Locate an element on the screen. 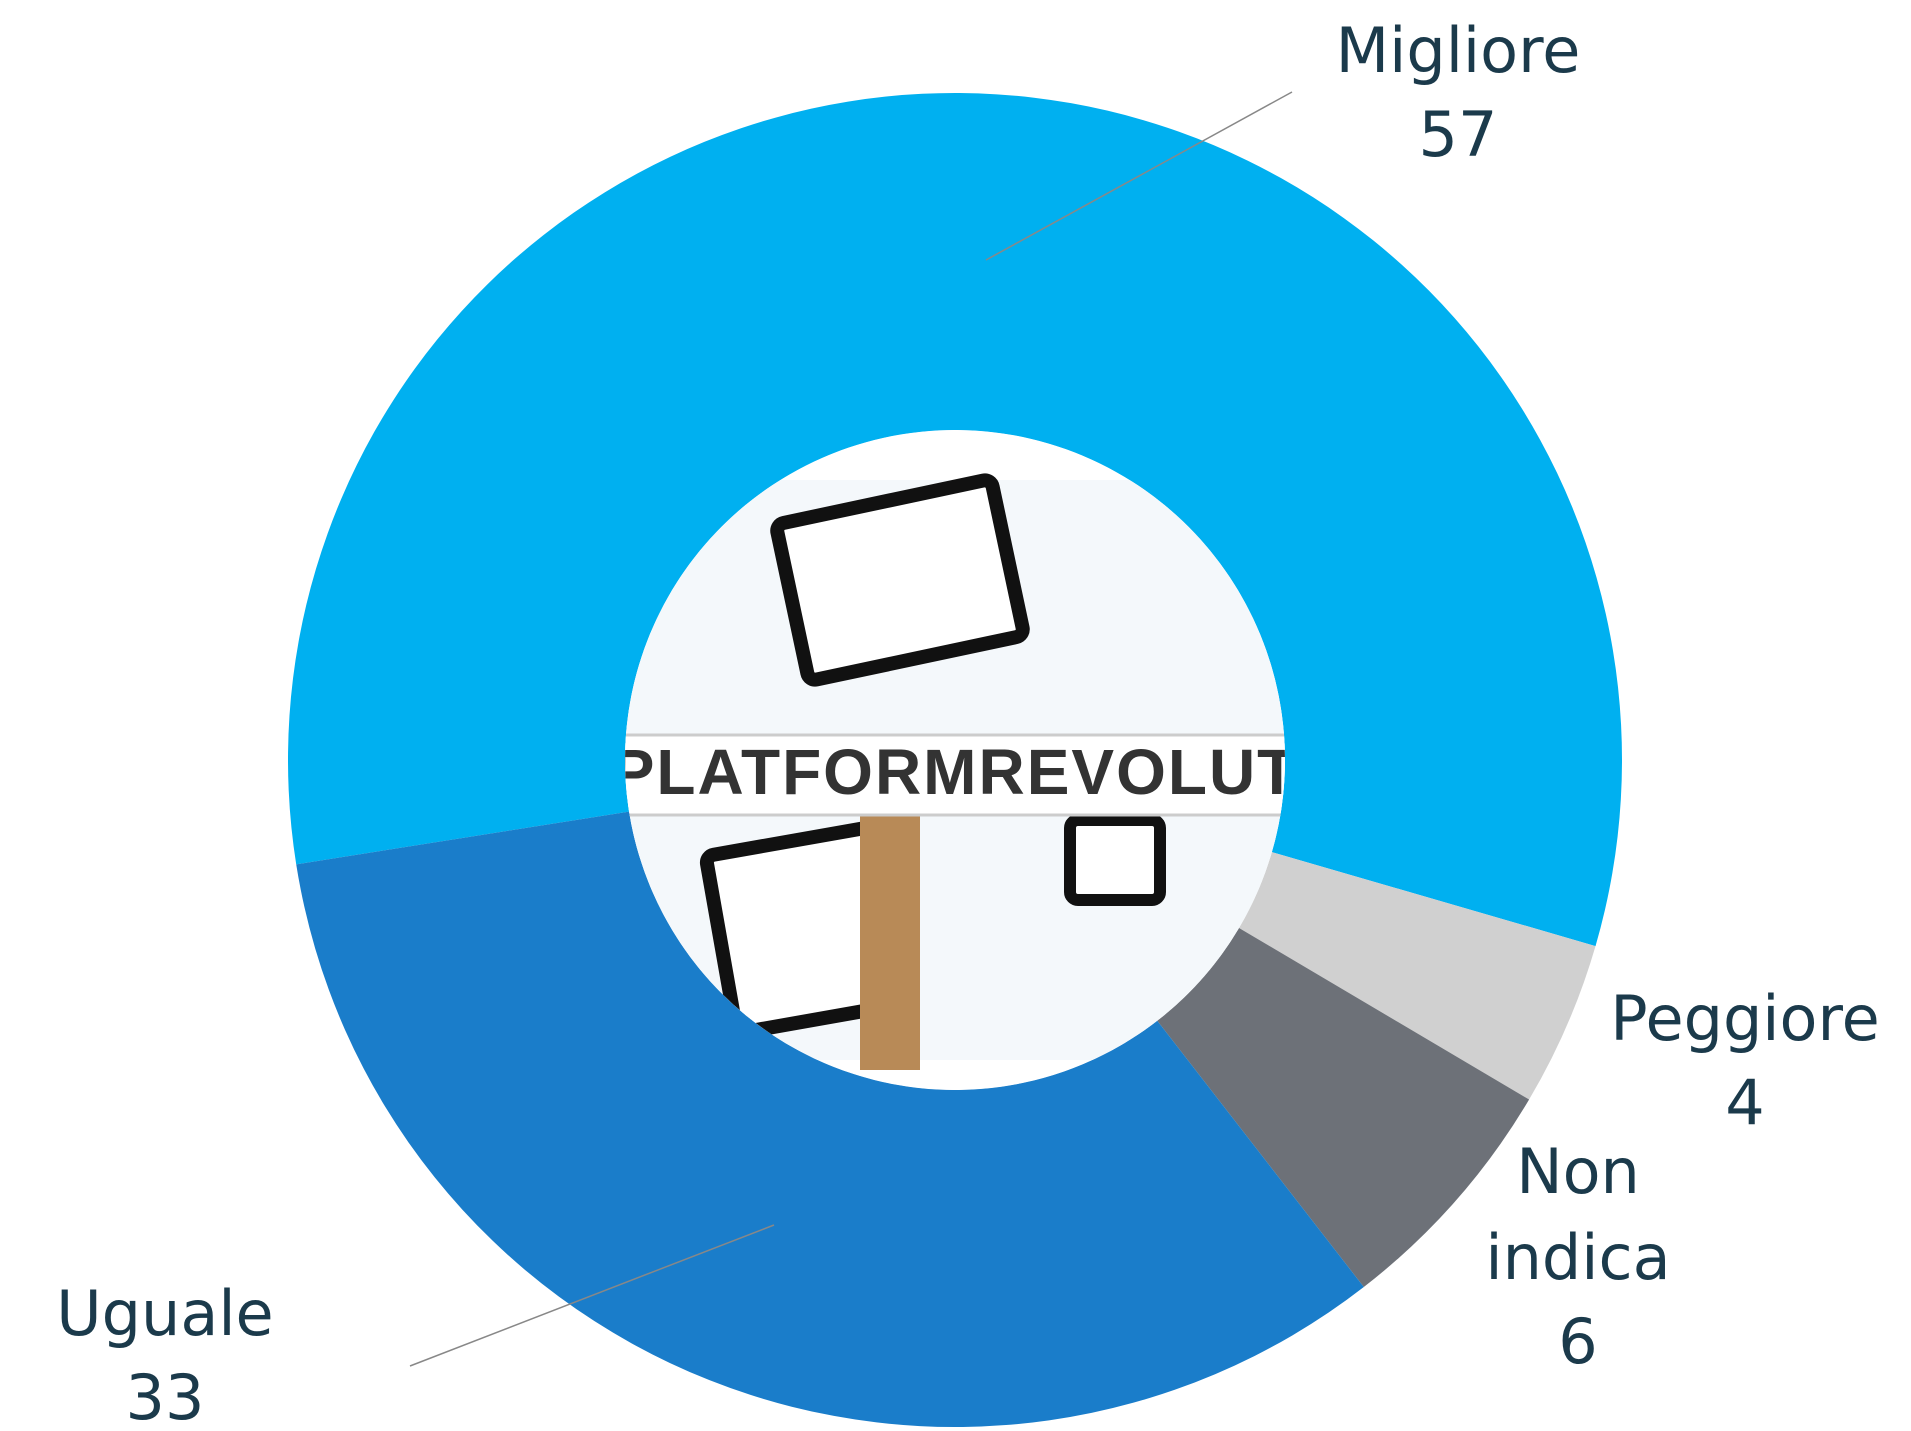 The image size is (1911, 1431). value-label: 33 is located at coordinates (165, 1396).